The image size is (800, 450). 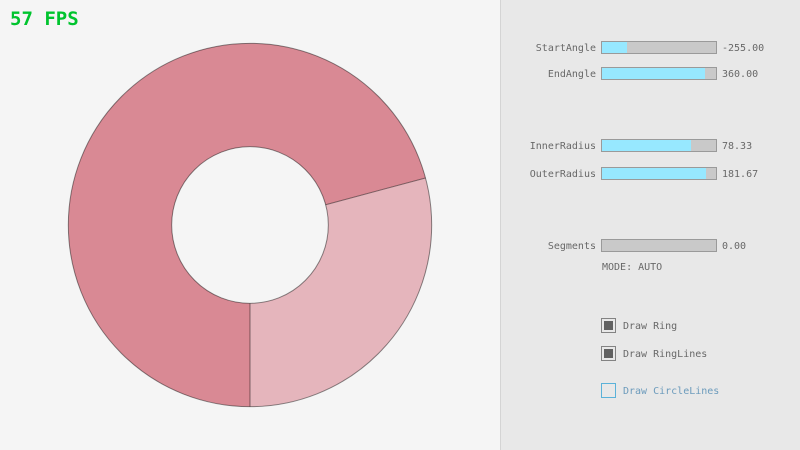 What do you see at coordinates (653, 73) in the screenshot?
I see `endangle-slider-fill` at bounding box center [653, 73].